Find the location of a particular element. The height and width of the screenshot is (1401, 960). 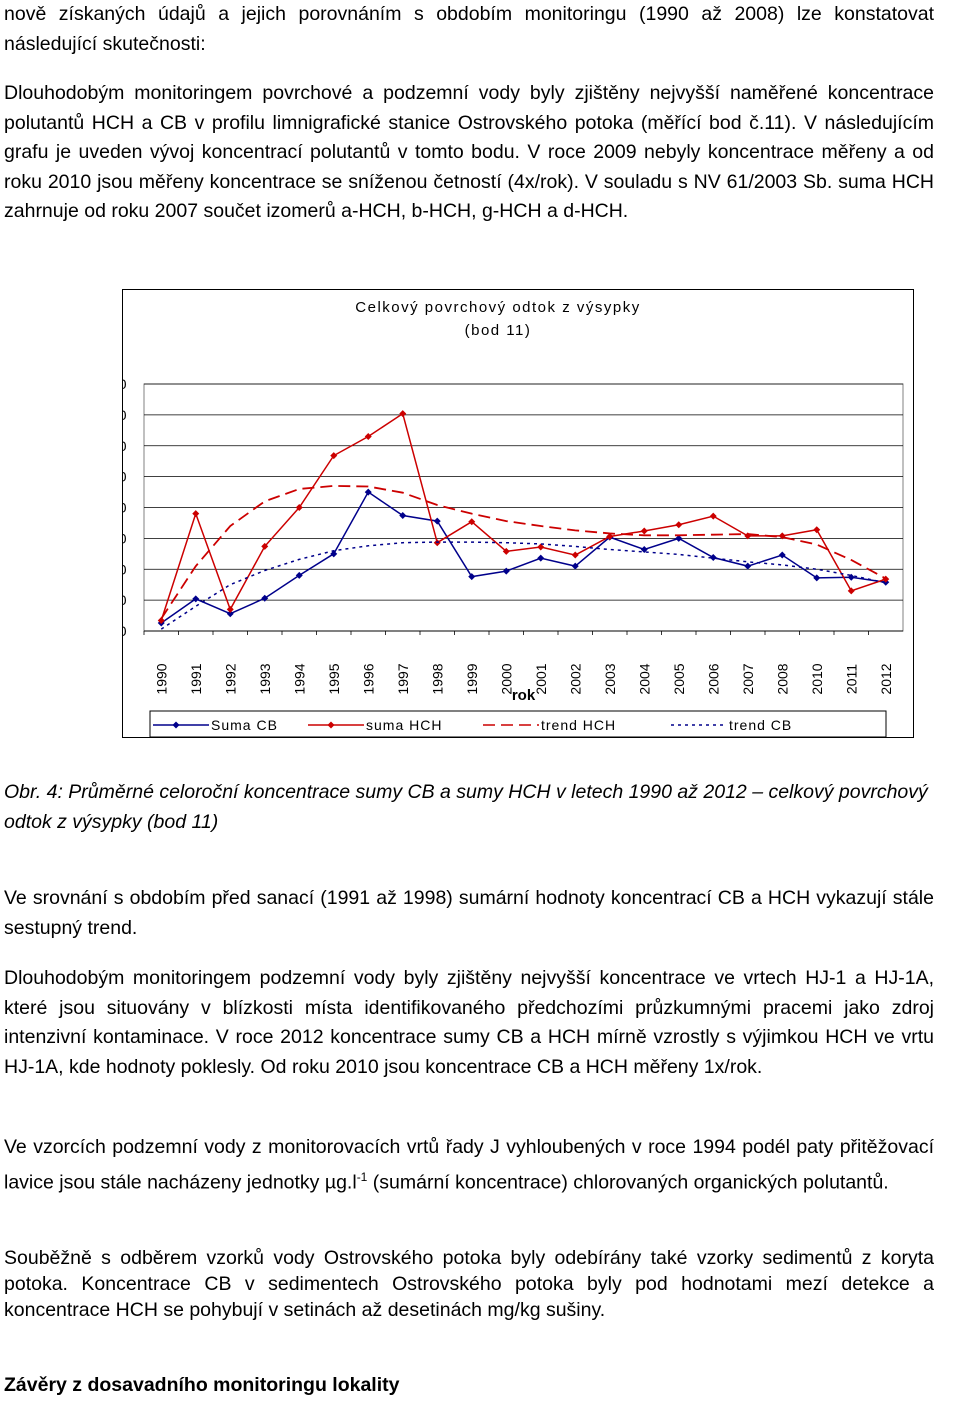

y-tick-label: 0 is located at coordinates (125, 631).